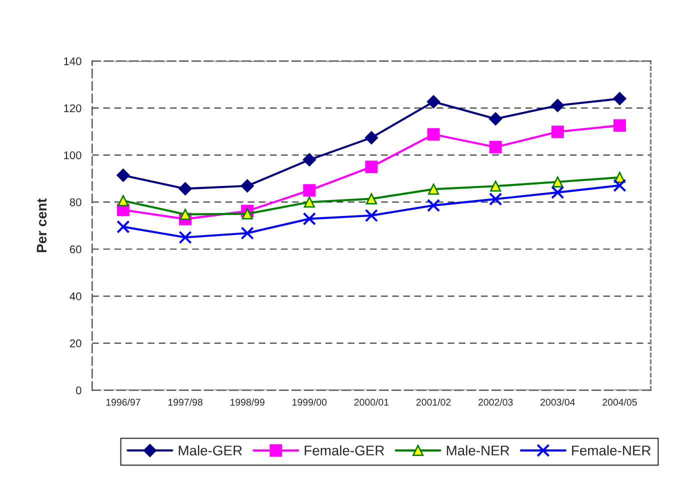  What do you see at coordinates (76, 202) in the screenshot?
I see `y-tick-label: 80` at bounding box center [76, 202].